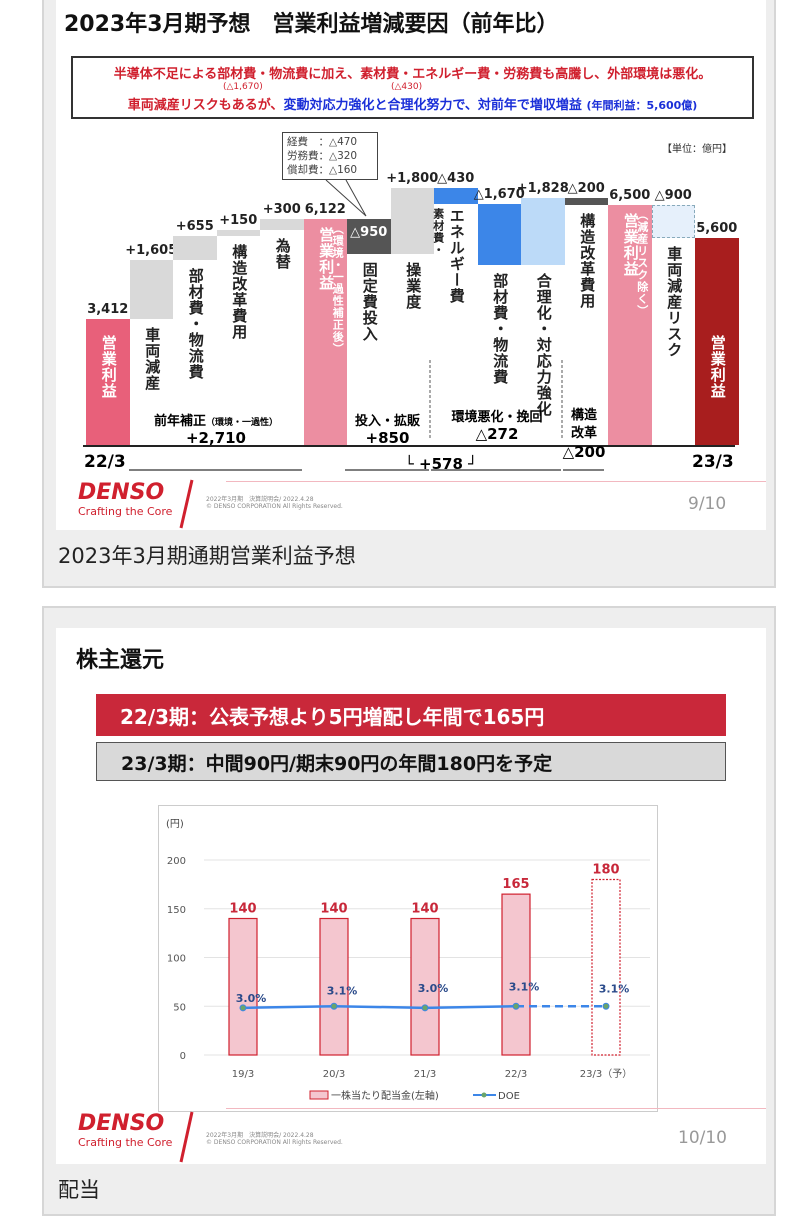 The image size is (800, 1216). Describe the element at coordinates (238, 221) in the screenshot. I see `bar-value-label: +150` at that location.